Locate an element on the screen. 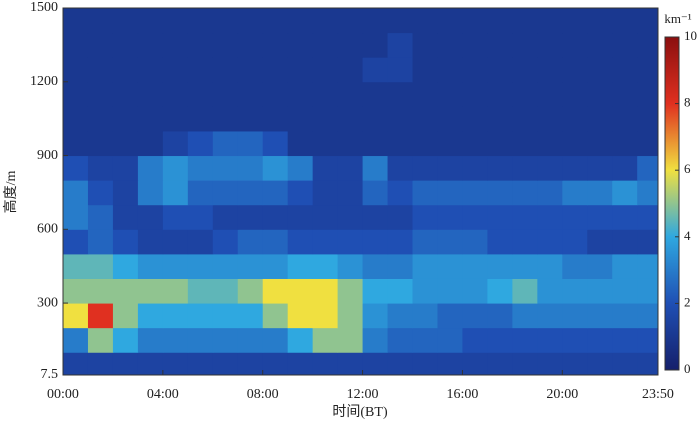  colorbar-tick-label: 2 is located at coordinates (687, 301).